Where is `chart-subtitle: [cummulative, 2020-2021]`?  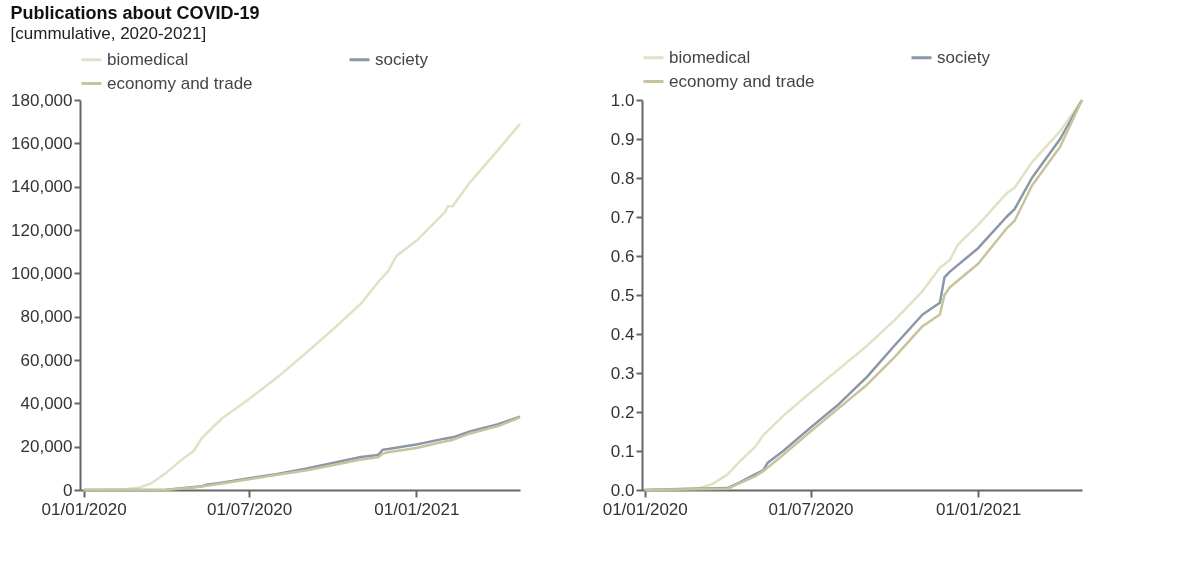
chart-subtitle: [cummulative, 2020-2021] is located at coordinates (108, 33).